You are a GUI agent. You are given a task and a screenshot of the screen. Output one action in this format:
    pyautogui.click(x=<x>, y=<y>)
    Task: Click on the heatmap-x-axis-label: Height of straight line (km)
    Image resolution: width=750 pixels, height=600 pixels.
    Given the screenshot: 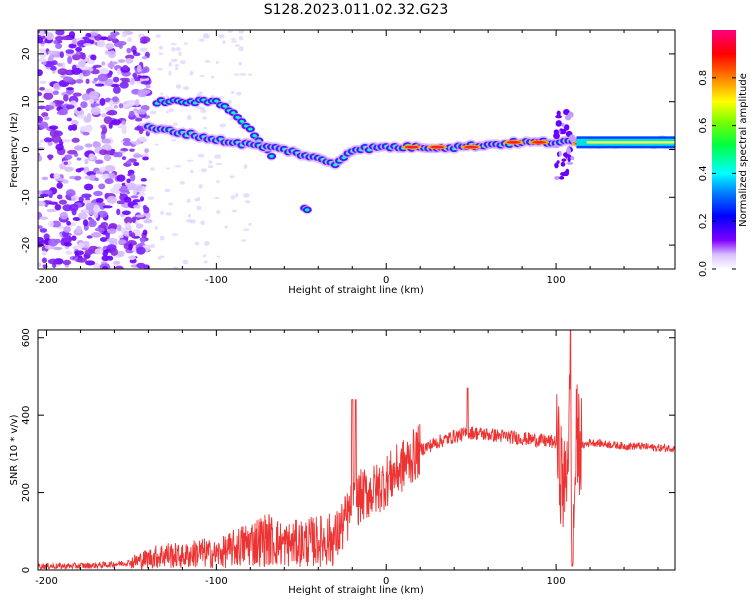 What is the action you would take?
    pyautogui.click(x=356, y=290)
    